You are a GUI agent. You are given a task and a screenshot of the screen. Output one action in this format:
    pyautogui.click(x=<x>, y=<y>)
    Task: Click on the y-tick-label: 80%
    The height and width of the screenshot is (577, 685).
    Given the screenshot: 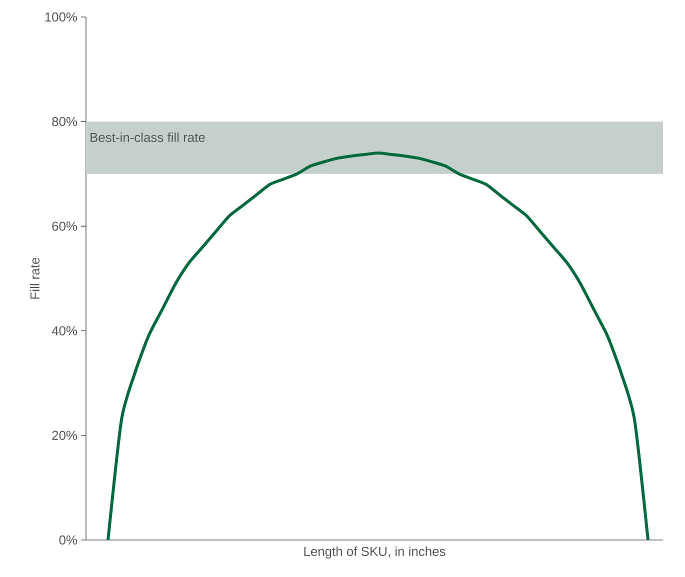 What is the action you would take?
    pyautogui.click(x=65, y=121)
    